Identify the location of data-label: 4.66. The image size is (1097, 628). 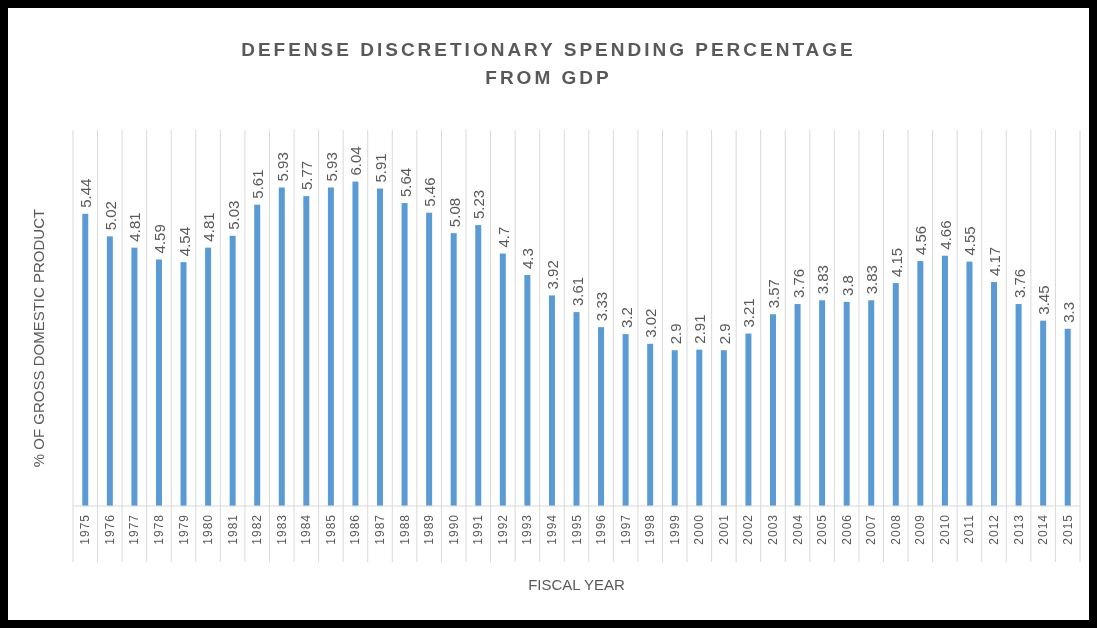
(945, 235).